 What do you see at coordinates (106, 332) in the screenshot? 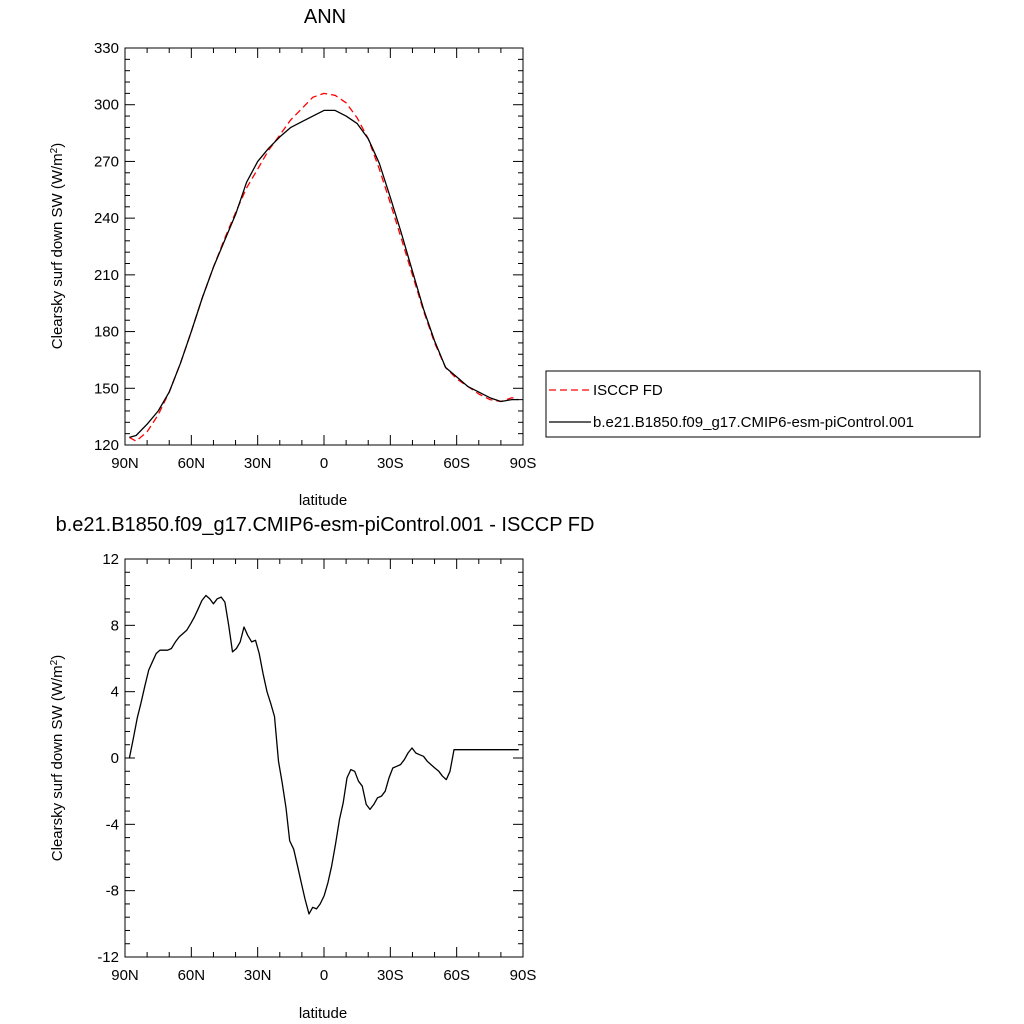
I see `y-tick-label: 180` at bounding box center [106, 332].